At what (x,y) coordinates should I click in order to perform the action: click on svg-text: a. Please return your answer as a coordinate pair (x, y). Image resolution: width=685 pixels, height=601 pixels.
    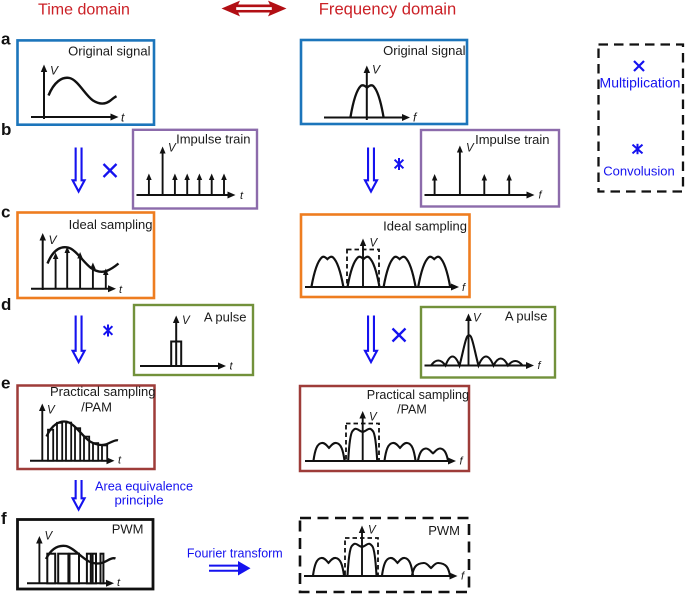
    Looking at the image, I should click on (6, 39).